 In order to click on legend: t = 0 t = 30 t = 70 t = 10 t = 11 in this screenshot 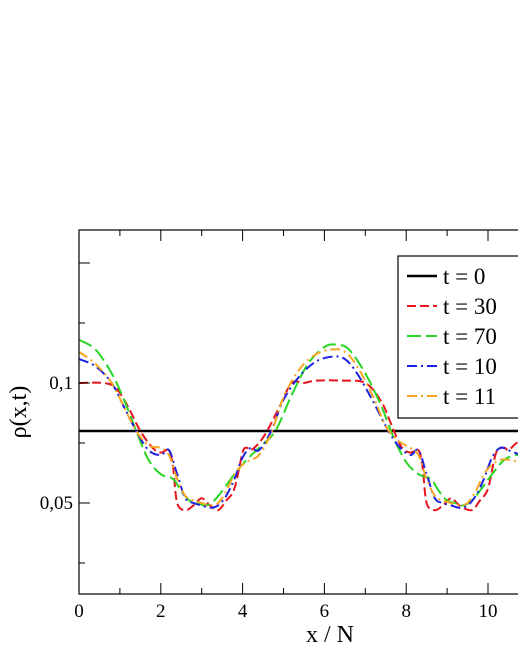, I will do `click(457, 337)`.